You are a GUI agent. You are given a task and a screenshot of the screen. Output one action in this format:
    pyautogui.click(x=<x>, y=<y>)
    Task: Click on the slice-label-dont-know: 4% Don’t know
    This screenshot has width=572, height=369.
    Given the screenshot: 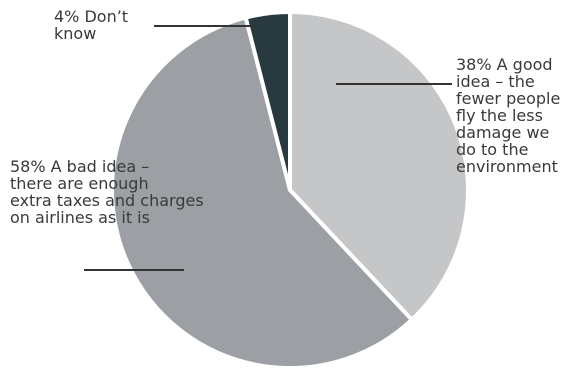 What is the action you would take?
    pyautogui.click(x=91, y=25)
    